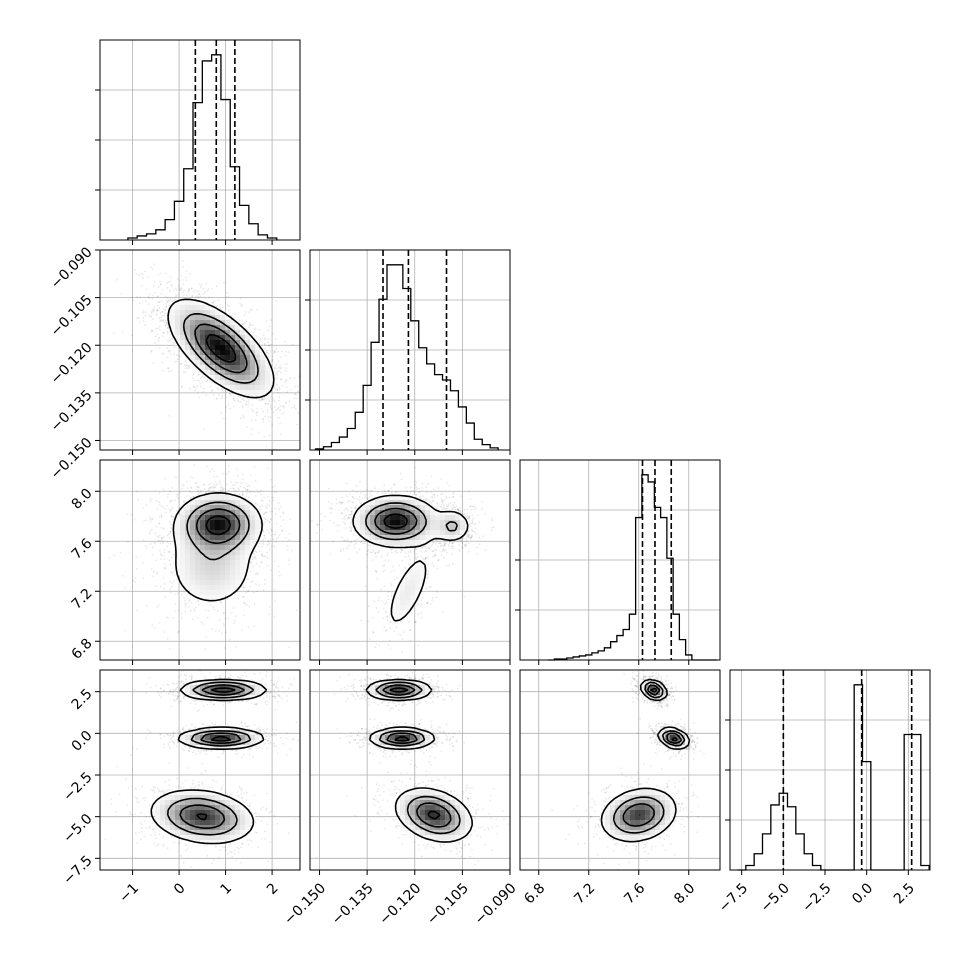  I want to click on x-tick-label: −1, so click(129, 893).